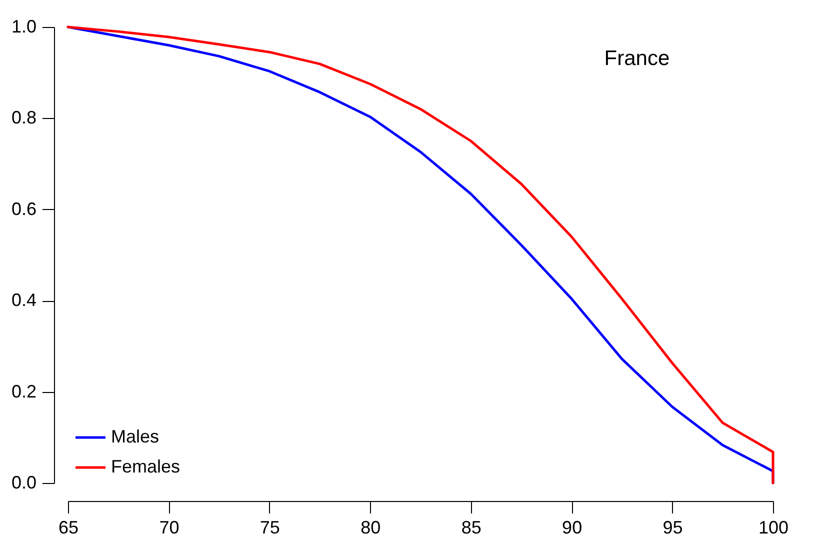 The width and height of the screenshot is (825, 545). What do you see at coordinates (23, 300) in the screenshot?
I see `y-tick-label: 0.4` at bounding box center [23, 300].